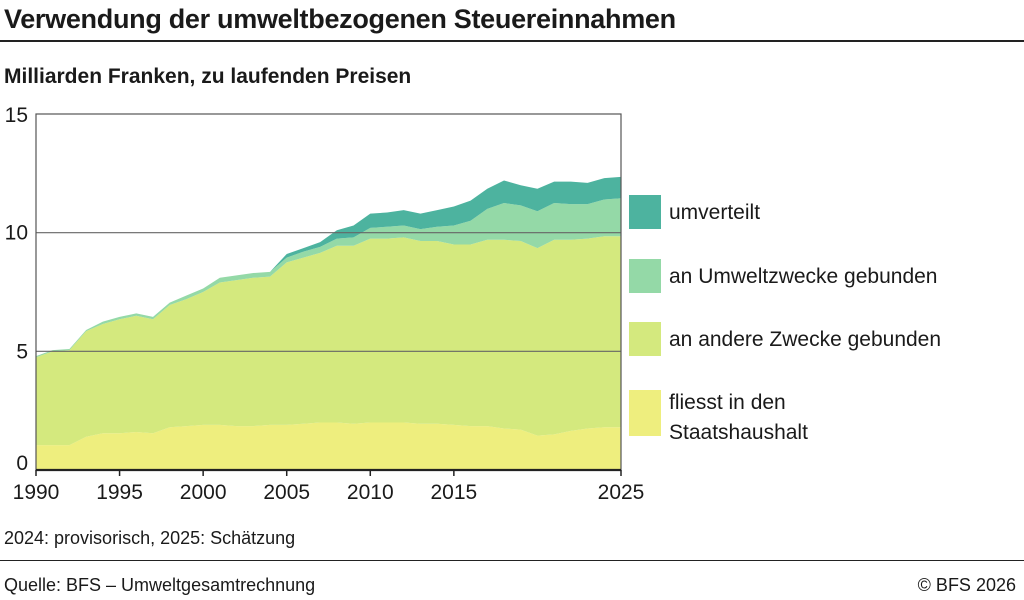 Image resolution: width=1024 pixels, height=600 pixels. Describe the element at coordinates (966, 585) in the screenshot. I see `copyright-text: © BFS 2026` at that location.